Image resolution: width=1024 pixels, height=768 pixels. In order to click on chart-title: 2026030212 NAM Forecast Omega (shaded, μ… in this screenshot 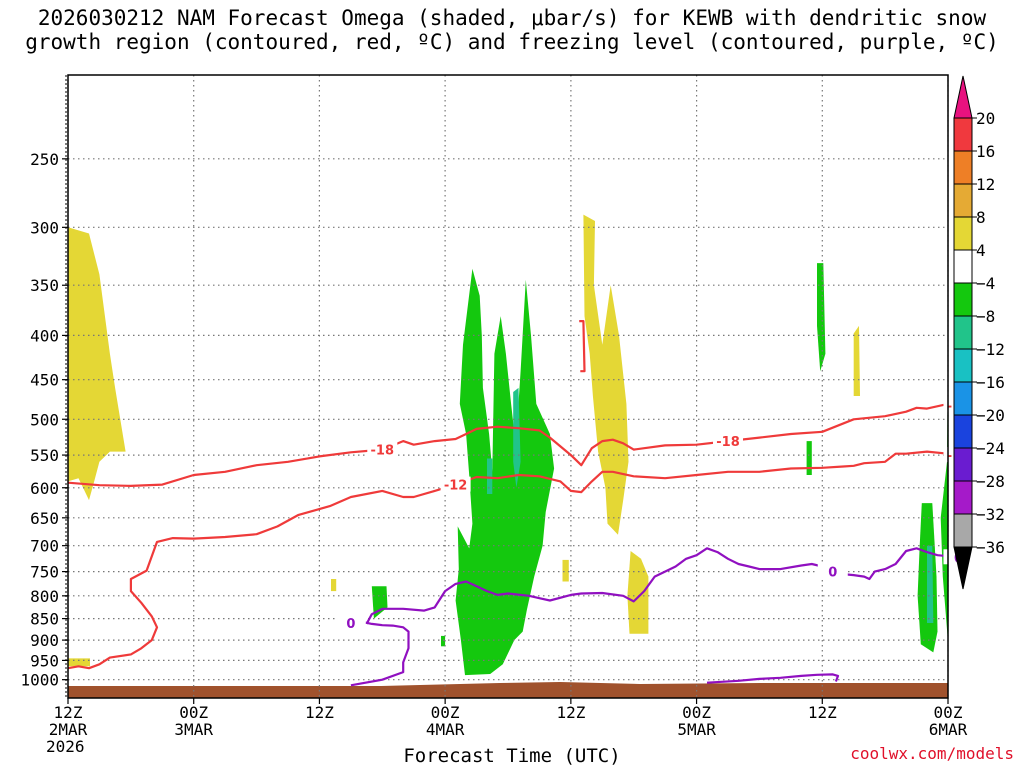, I will do `click(512, 30)`.